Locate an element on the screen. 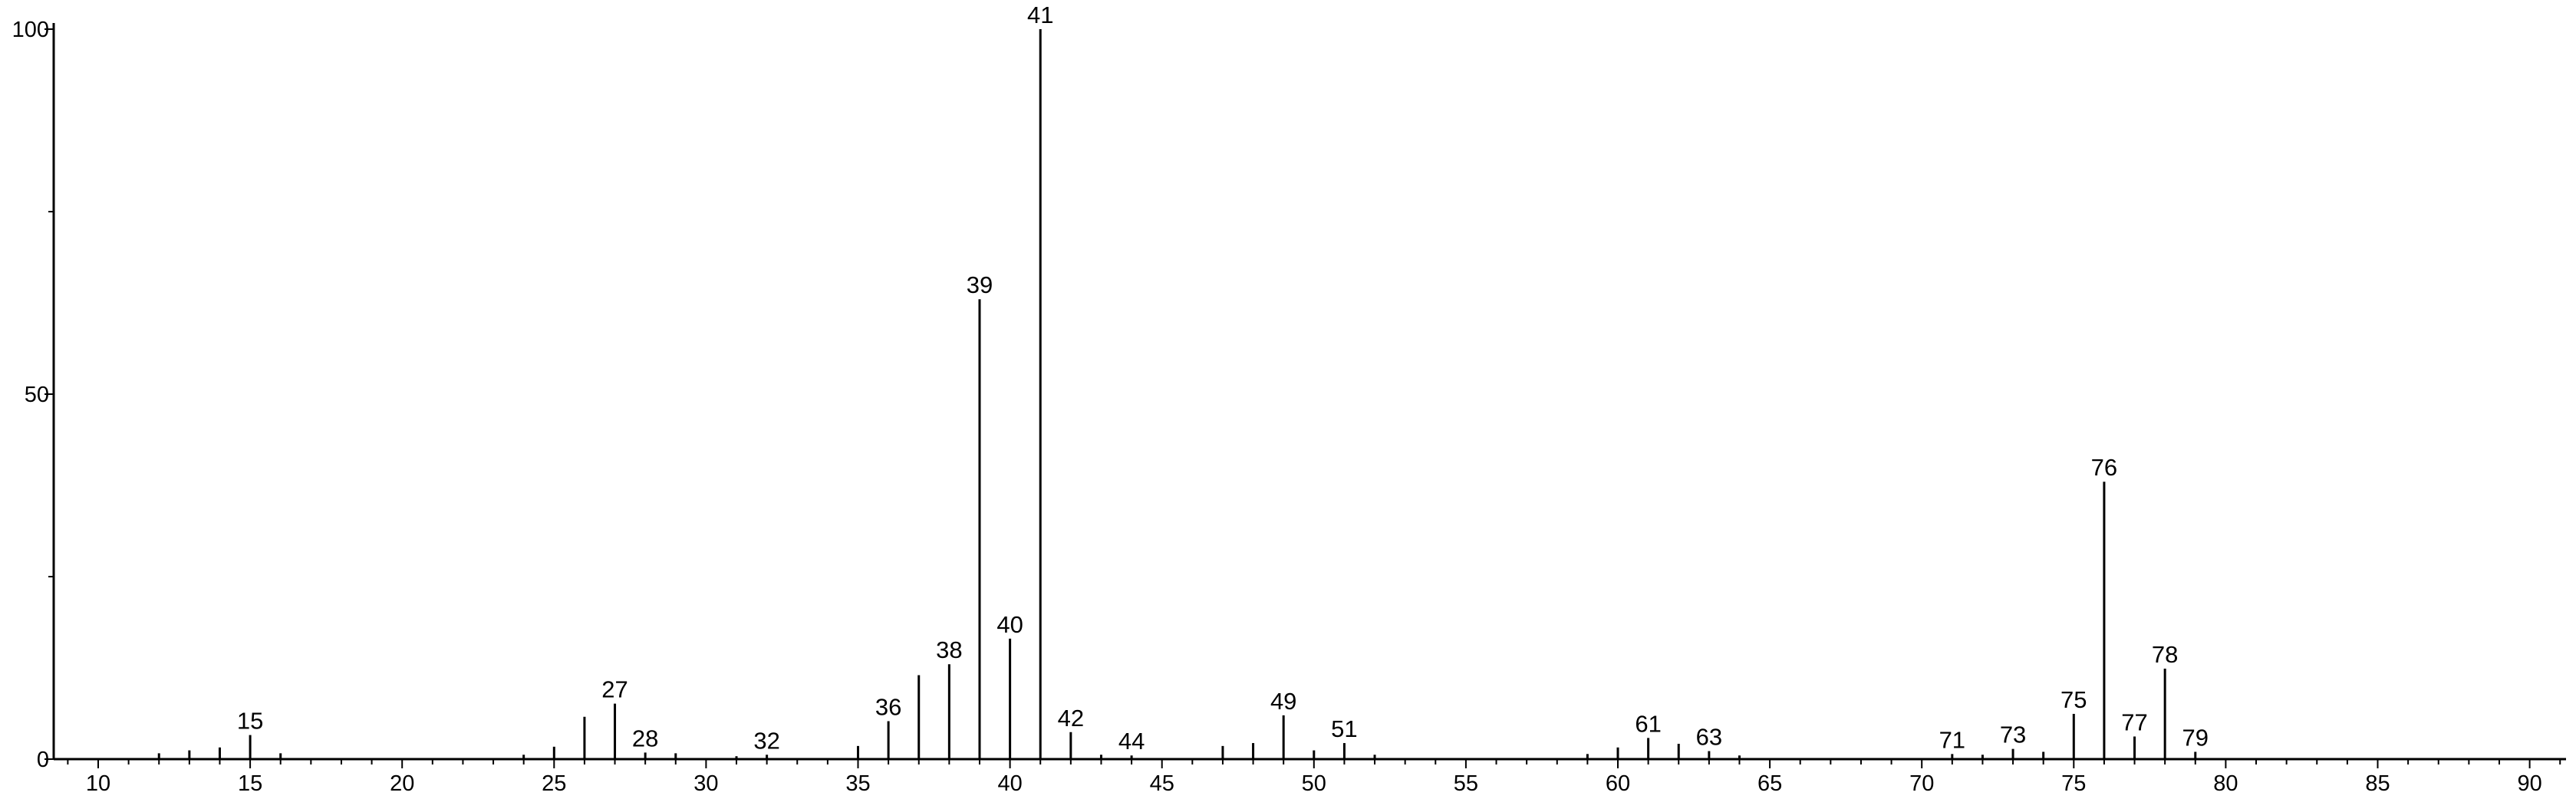 The width and height of the screenshot is (2576, 799). peak-label-61: 61 is located at coordinates (1648, 723).